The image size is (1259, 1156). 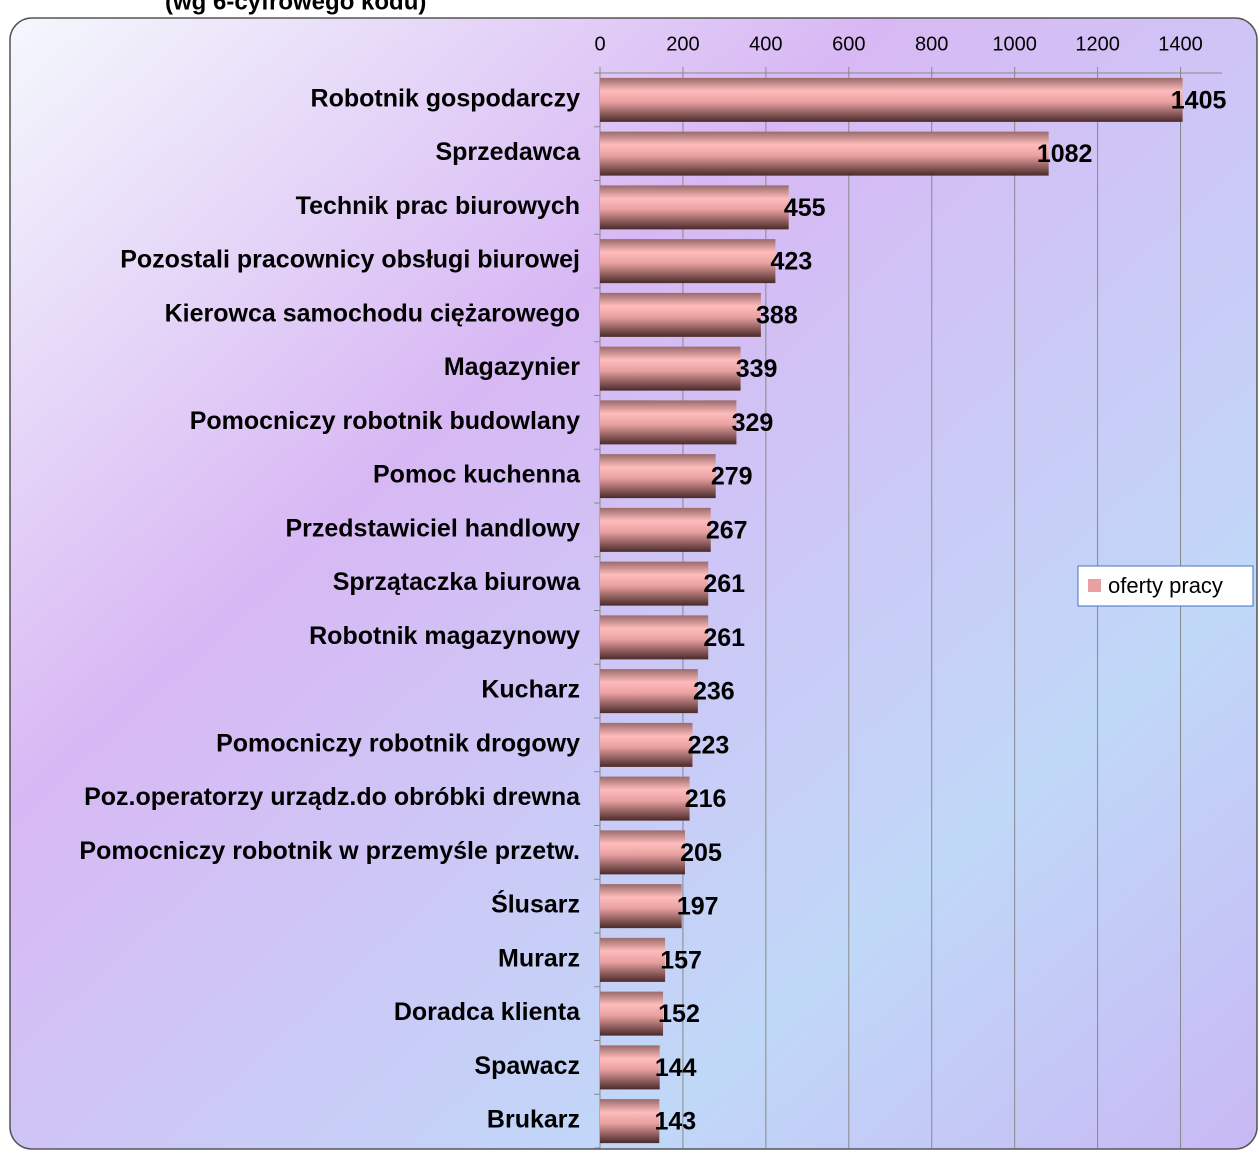 I want to click on x-tick-label: 1400, so click(x=1180, y=44).